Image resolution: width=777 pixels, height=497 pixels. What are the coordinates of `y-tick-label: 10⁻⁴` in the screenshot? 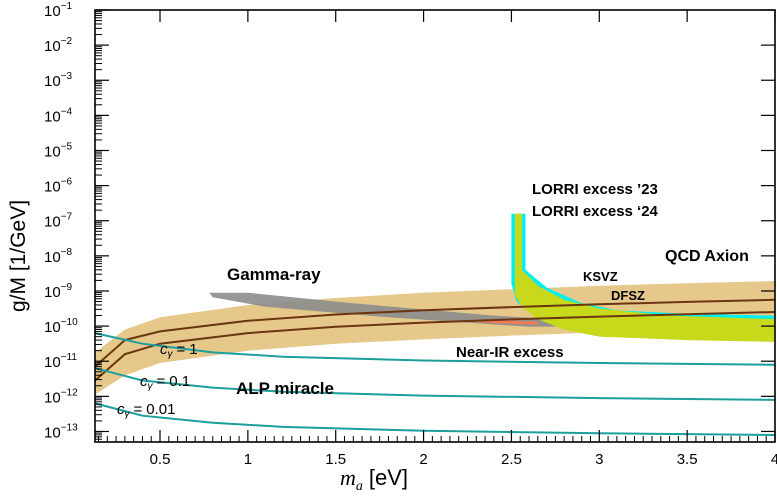 It's located at (58, 115).